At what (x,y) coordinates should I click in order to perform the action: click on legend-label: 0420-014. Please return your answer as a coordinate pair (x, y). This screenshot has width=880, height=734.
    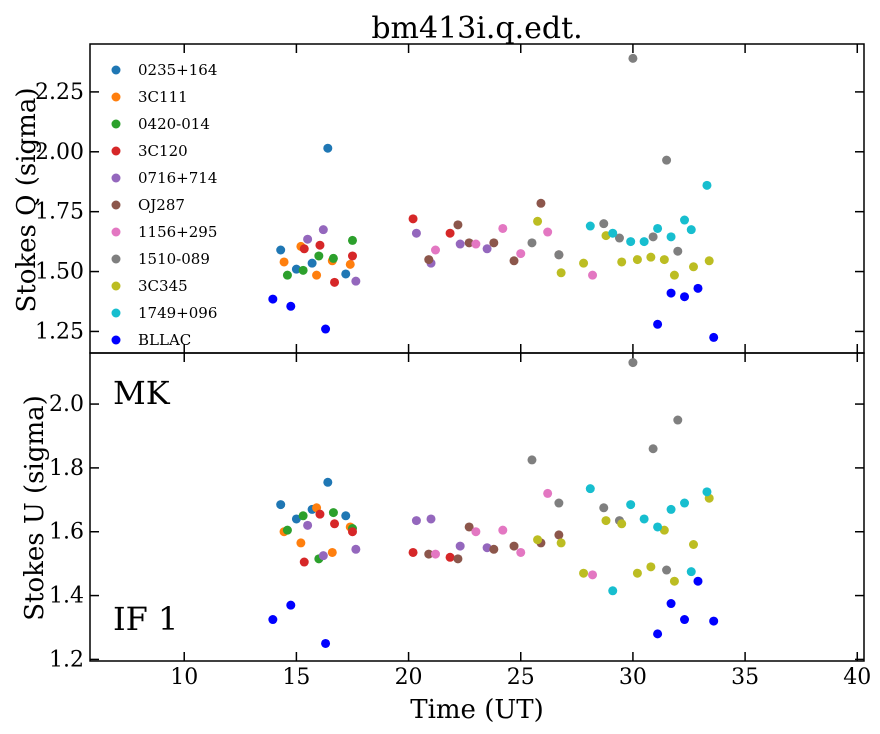
    Looking at the image, I should click on (174, 124).